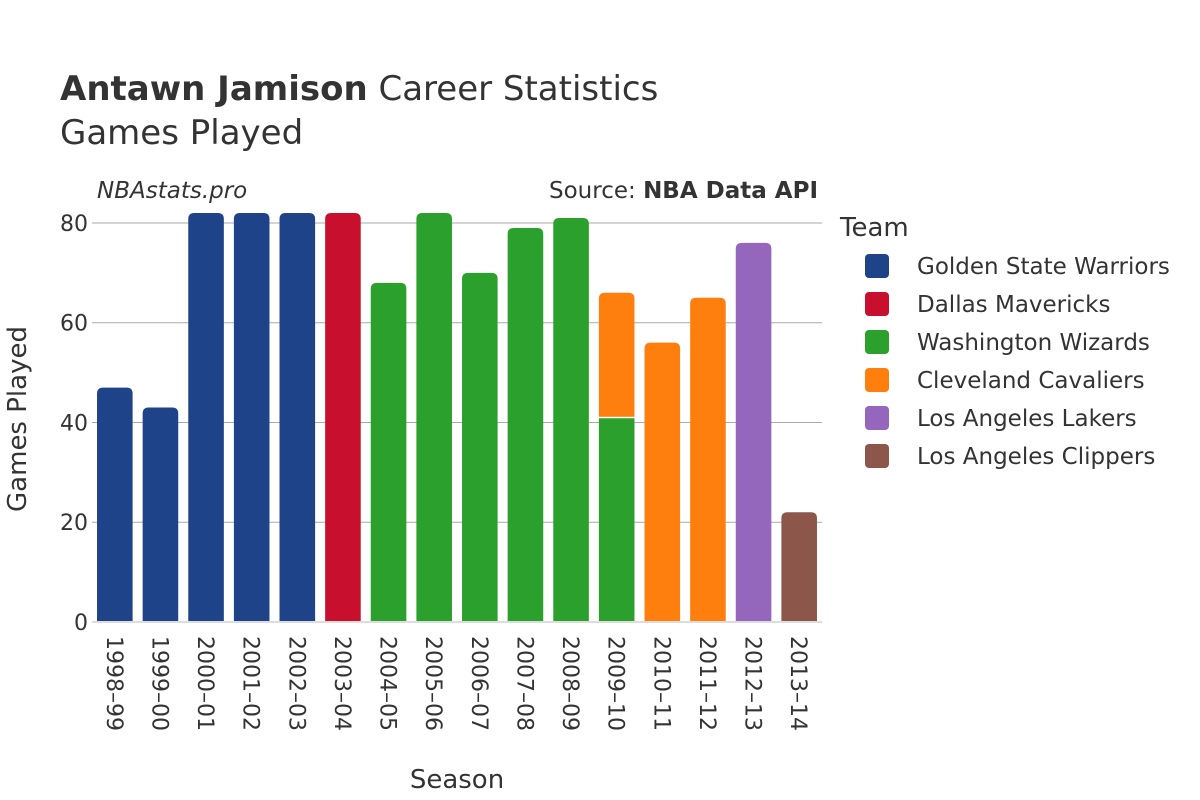  What do you see at coordinates (250, 683) in the screenshot?
I see `x-tick-label: 2001–02` at bounding box center [250, 683].